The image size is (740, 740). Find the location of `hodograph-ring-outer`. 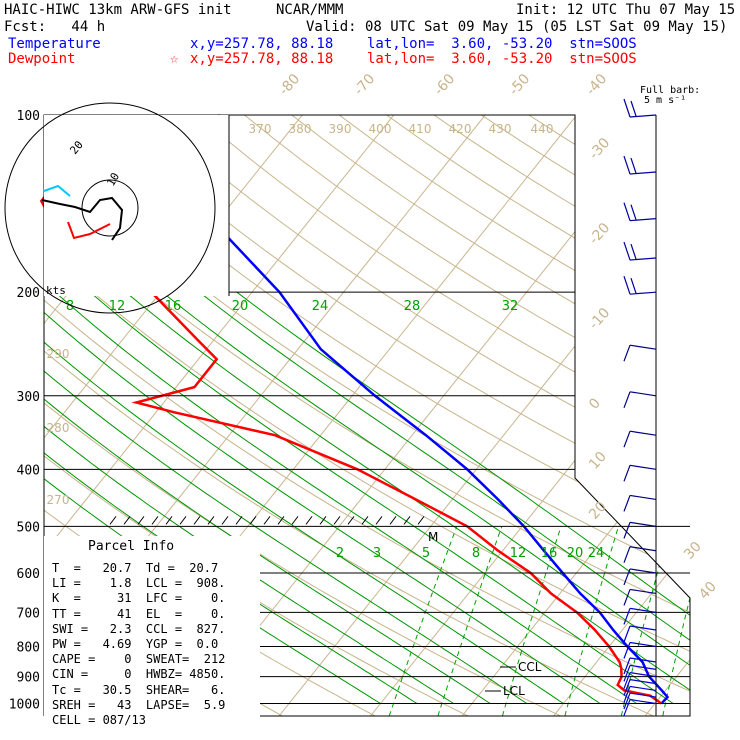

hodograph-ring-outer is located at coordinates (110, 208).